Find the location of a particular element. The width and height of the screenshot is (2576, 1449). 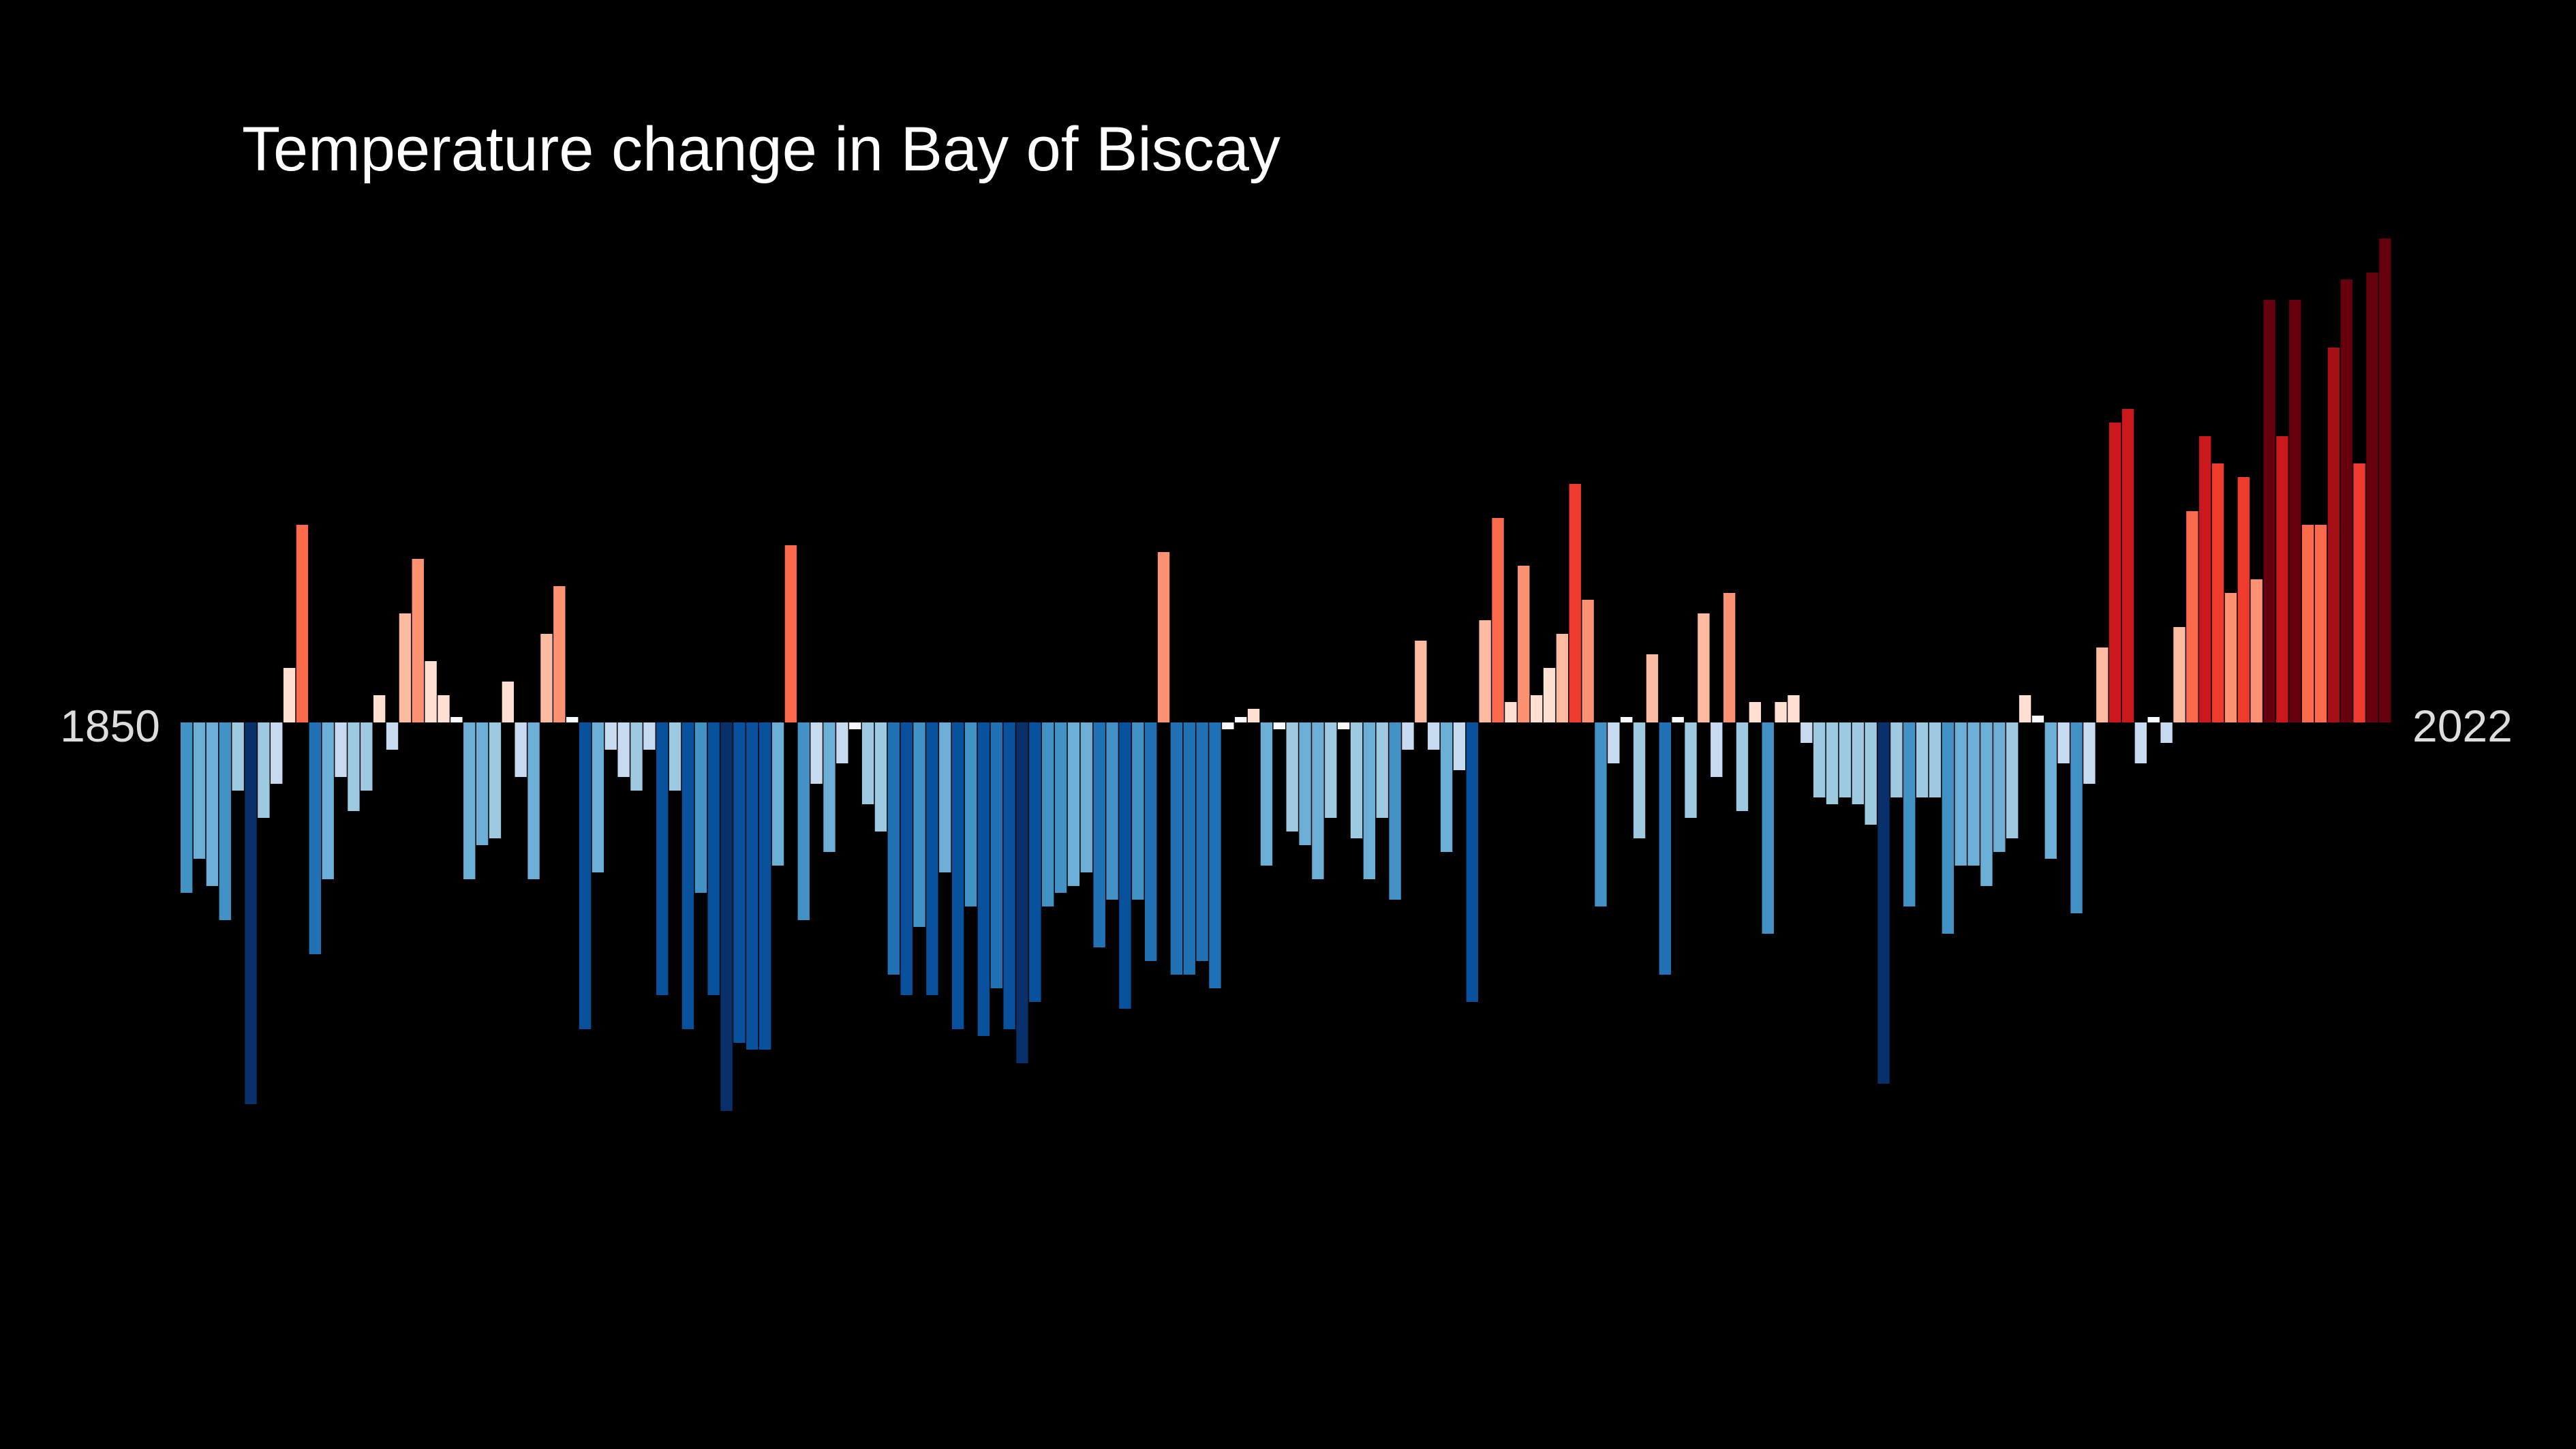

bar-2006 is located at coordinates (2192, 616).